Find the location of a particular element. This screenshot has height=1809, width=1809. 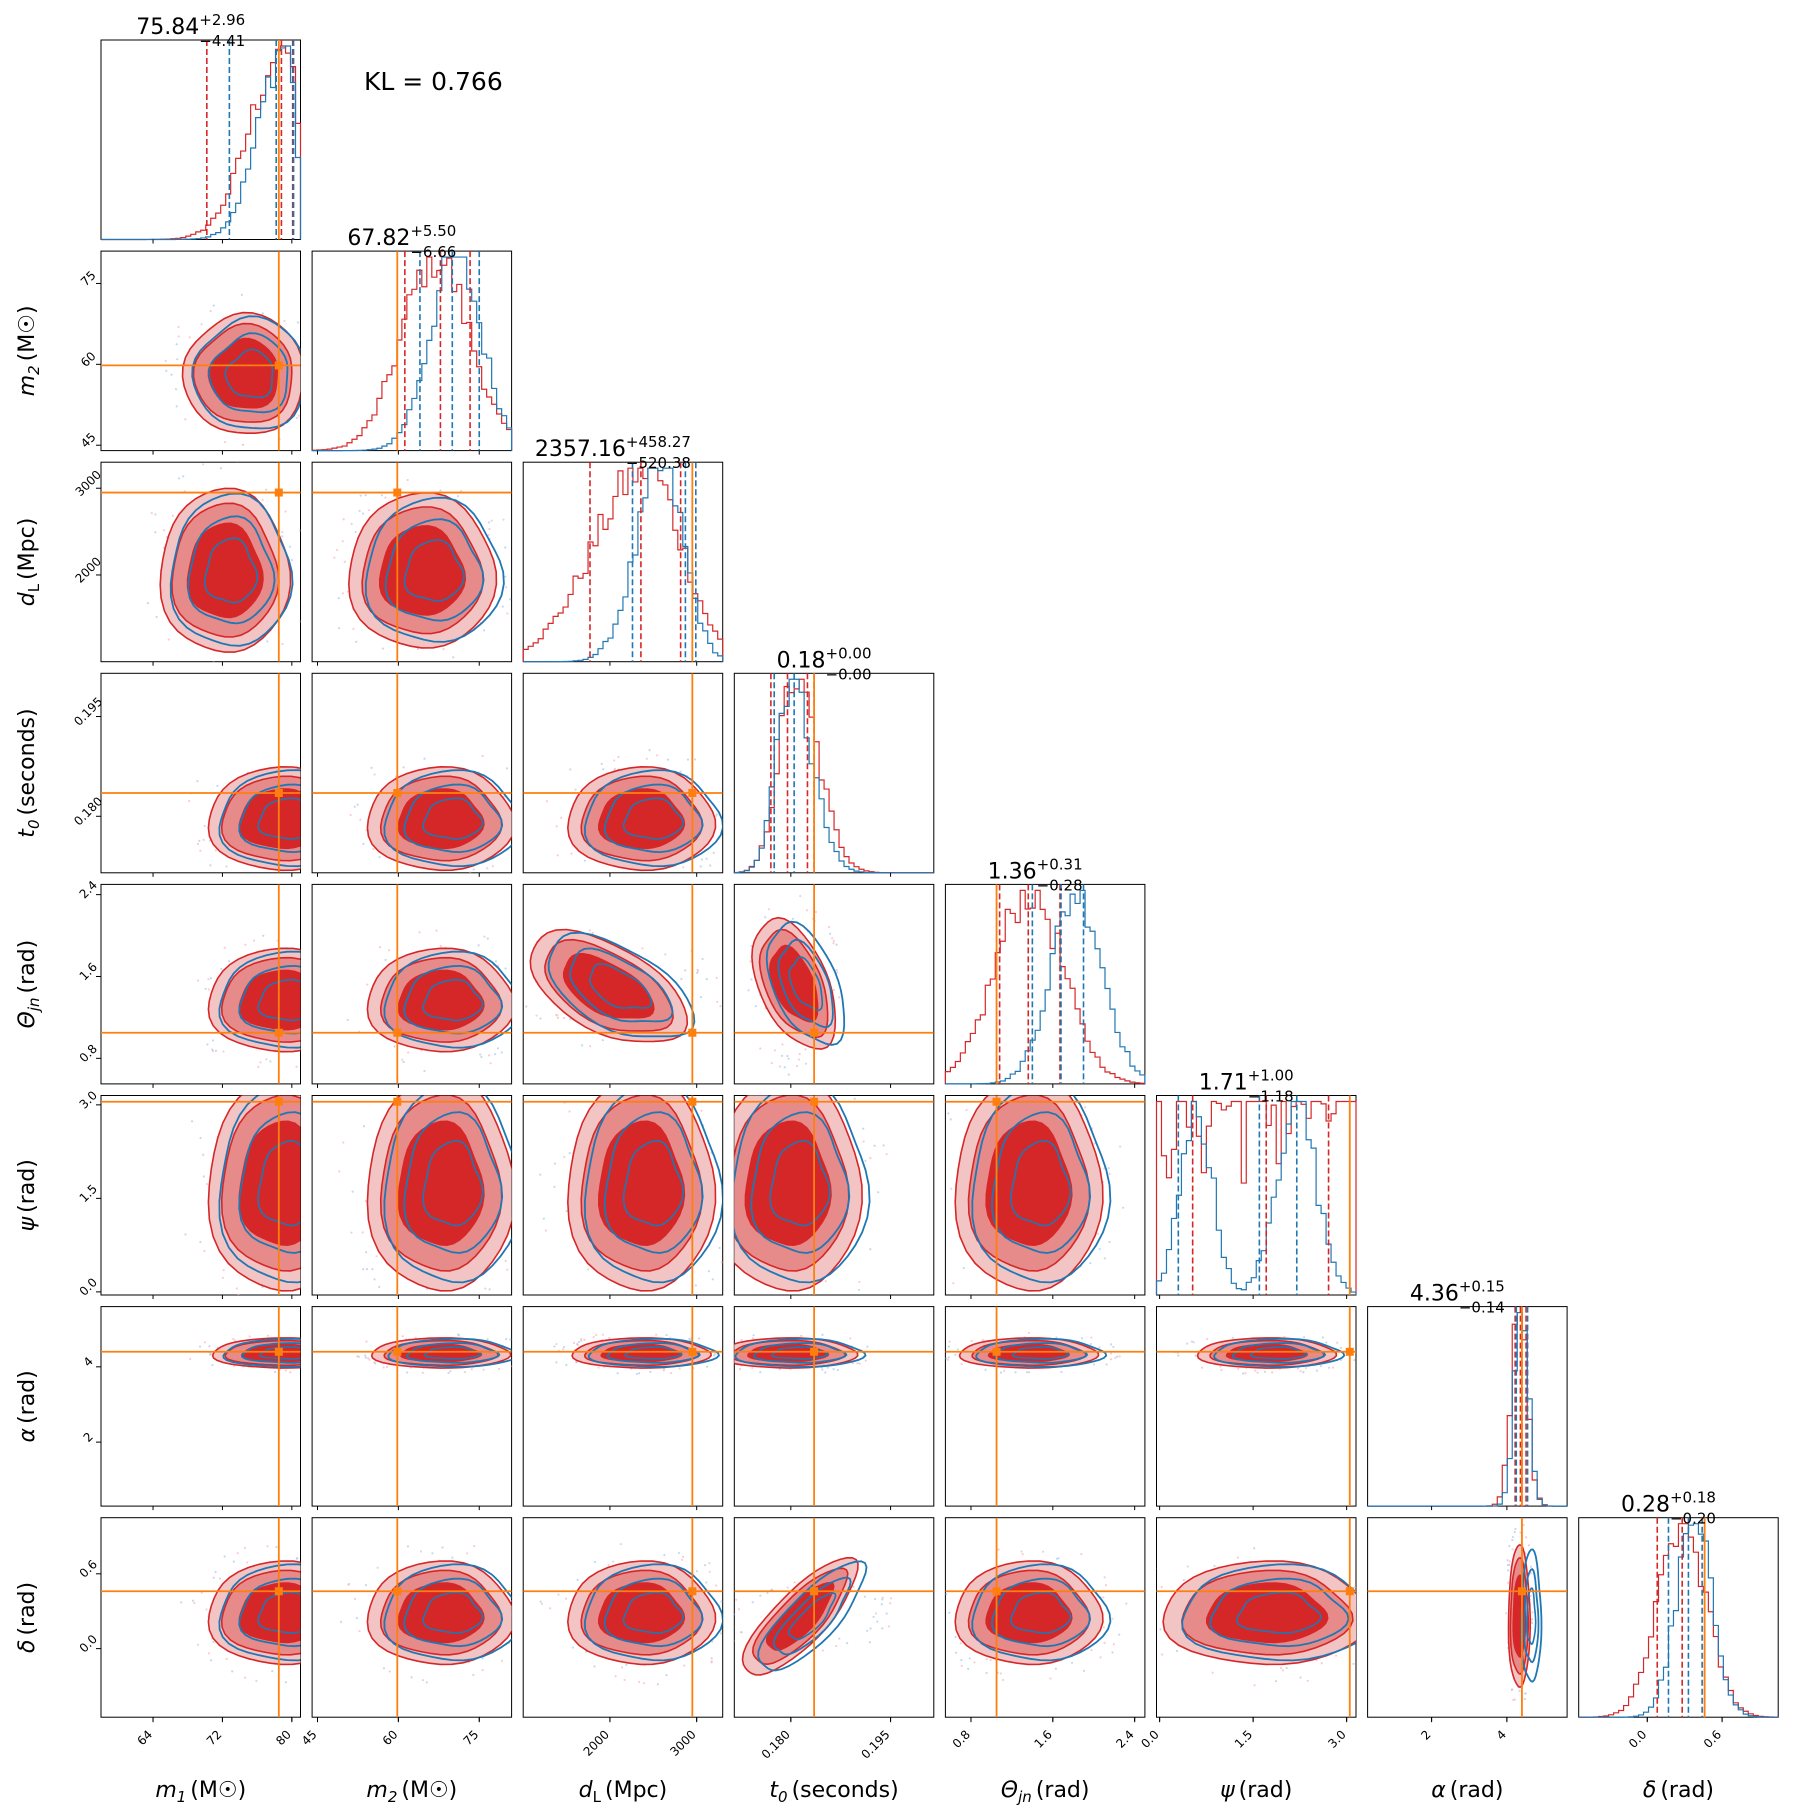

blue-histogram is located at coordinates (412, 354).